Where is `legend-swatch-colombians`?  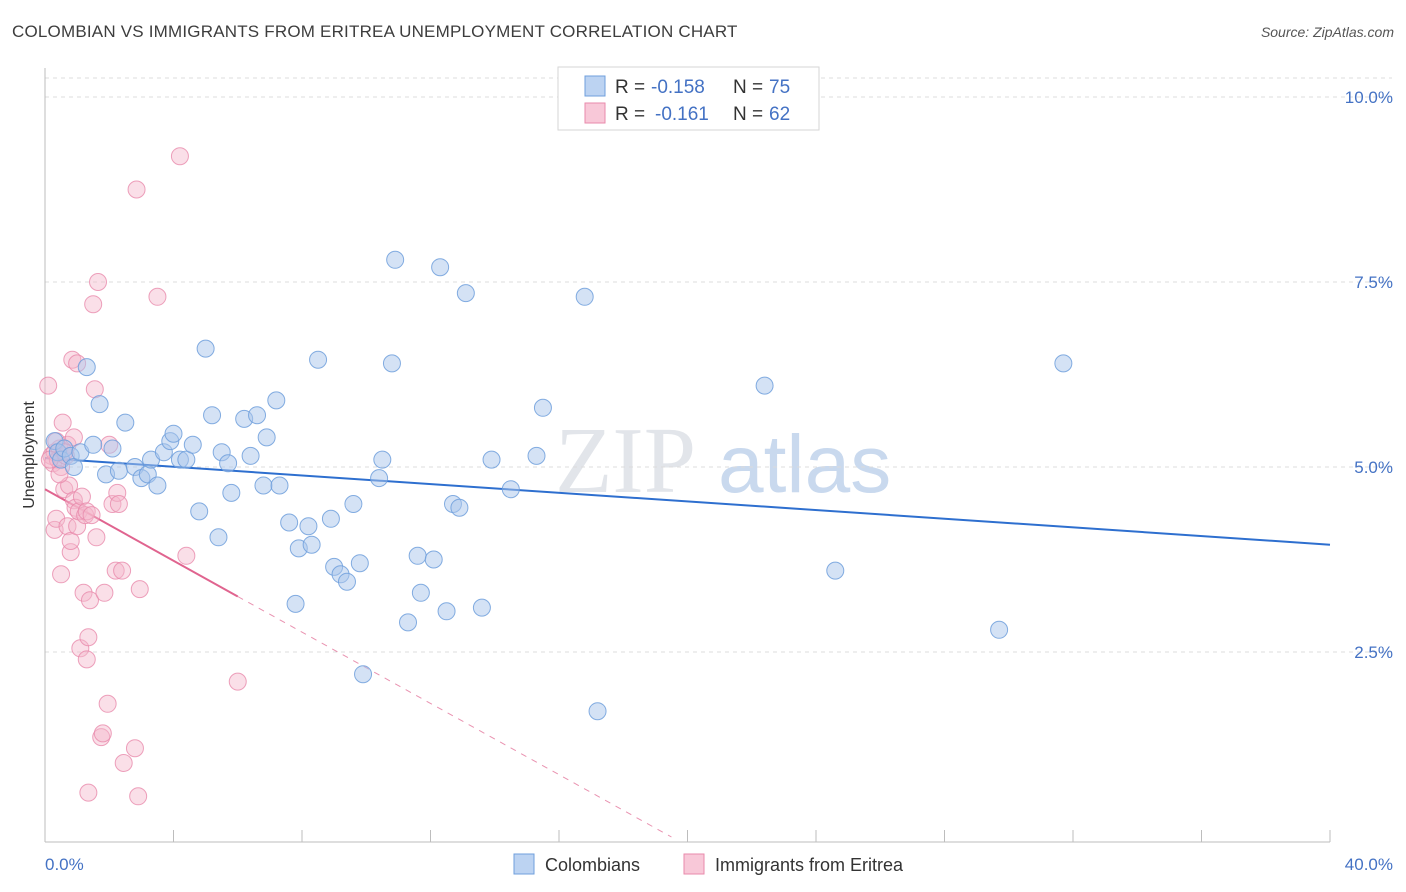 legend-swatch-colombians is located at coordinates (595, 86).